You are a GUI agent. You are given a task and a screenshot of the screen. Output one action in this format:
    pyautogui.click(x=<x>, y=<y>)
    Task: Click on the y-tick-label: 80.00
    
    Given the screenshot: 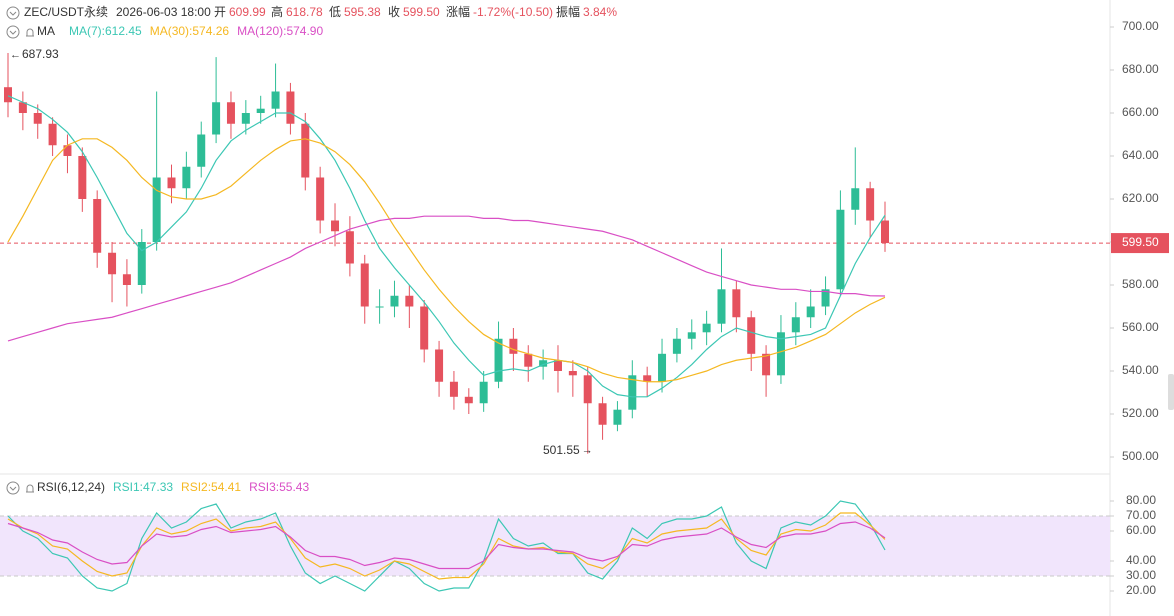 What is the action you would take?
    pyautogui.click(x=1141, y=500)
    